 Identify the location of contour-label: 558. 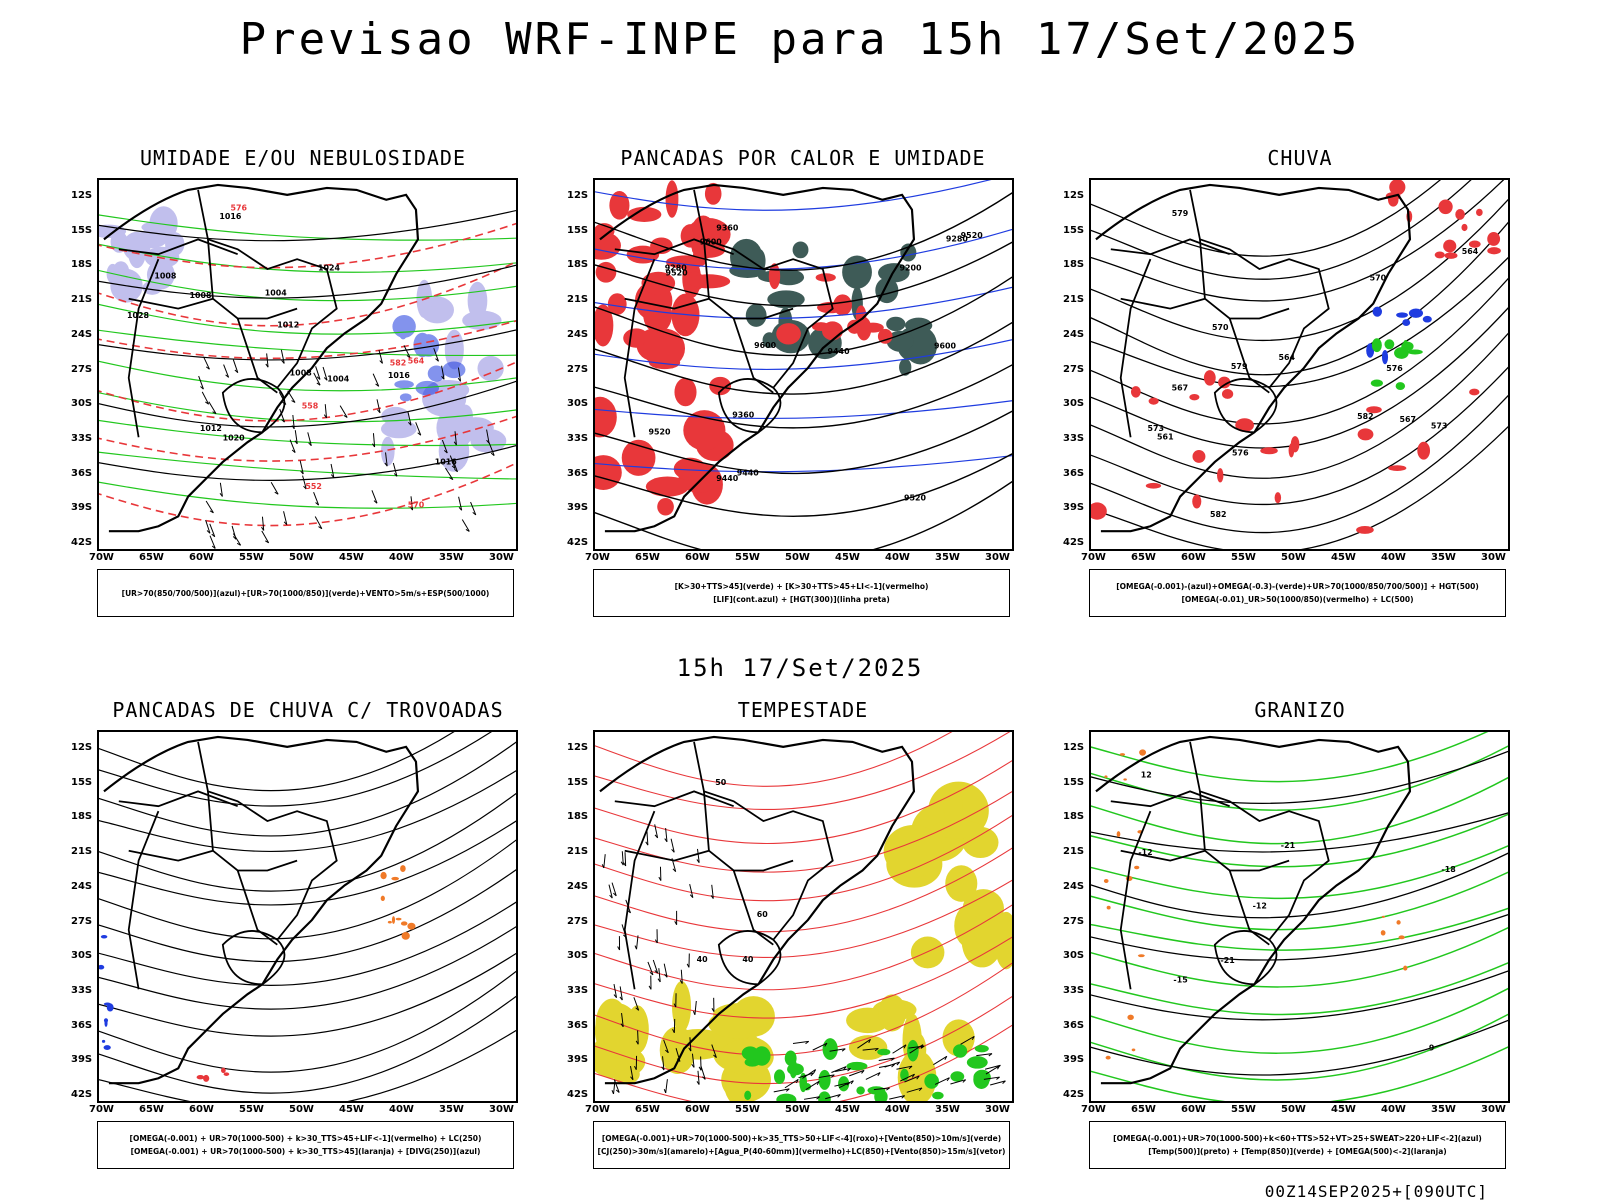
(310, 405).